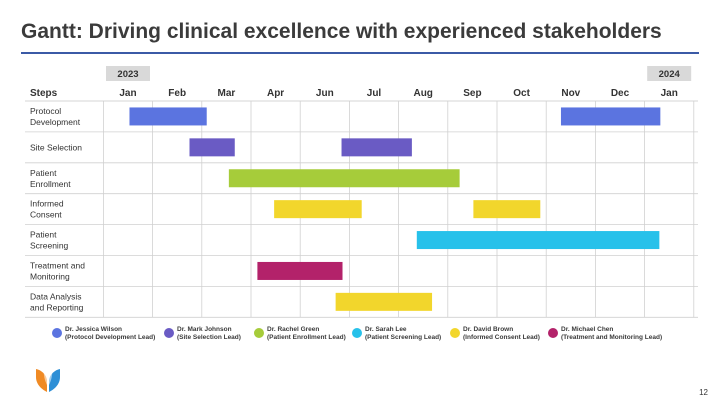 The image size is (720, 405). What do you see at coordinates (50, 276) in the screenshot?
I see `row-label: Monitoring` at bounding box center [50, 276].